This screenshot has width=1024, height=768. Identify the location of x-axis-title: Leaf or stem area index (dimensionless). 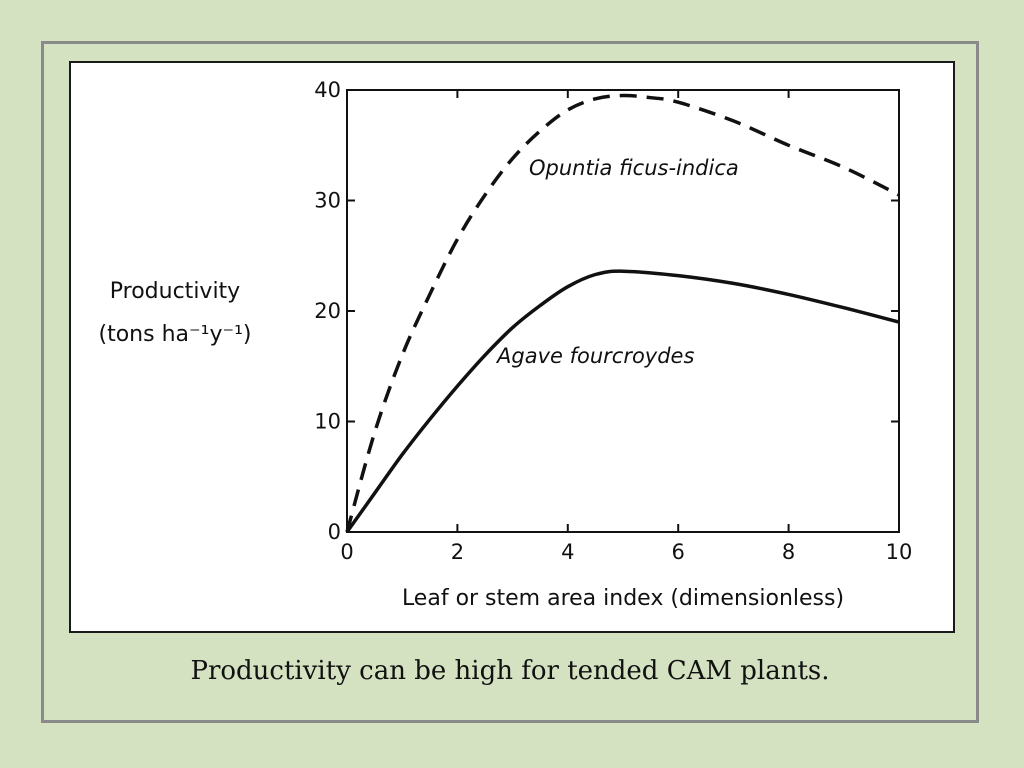
(623, 598).